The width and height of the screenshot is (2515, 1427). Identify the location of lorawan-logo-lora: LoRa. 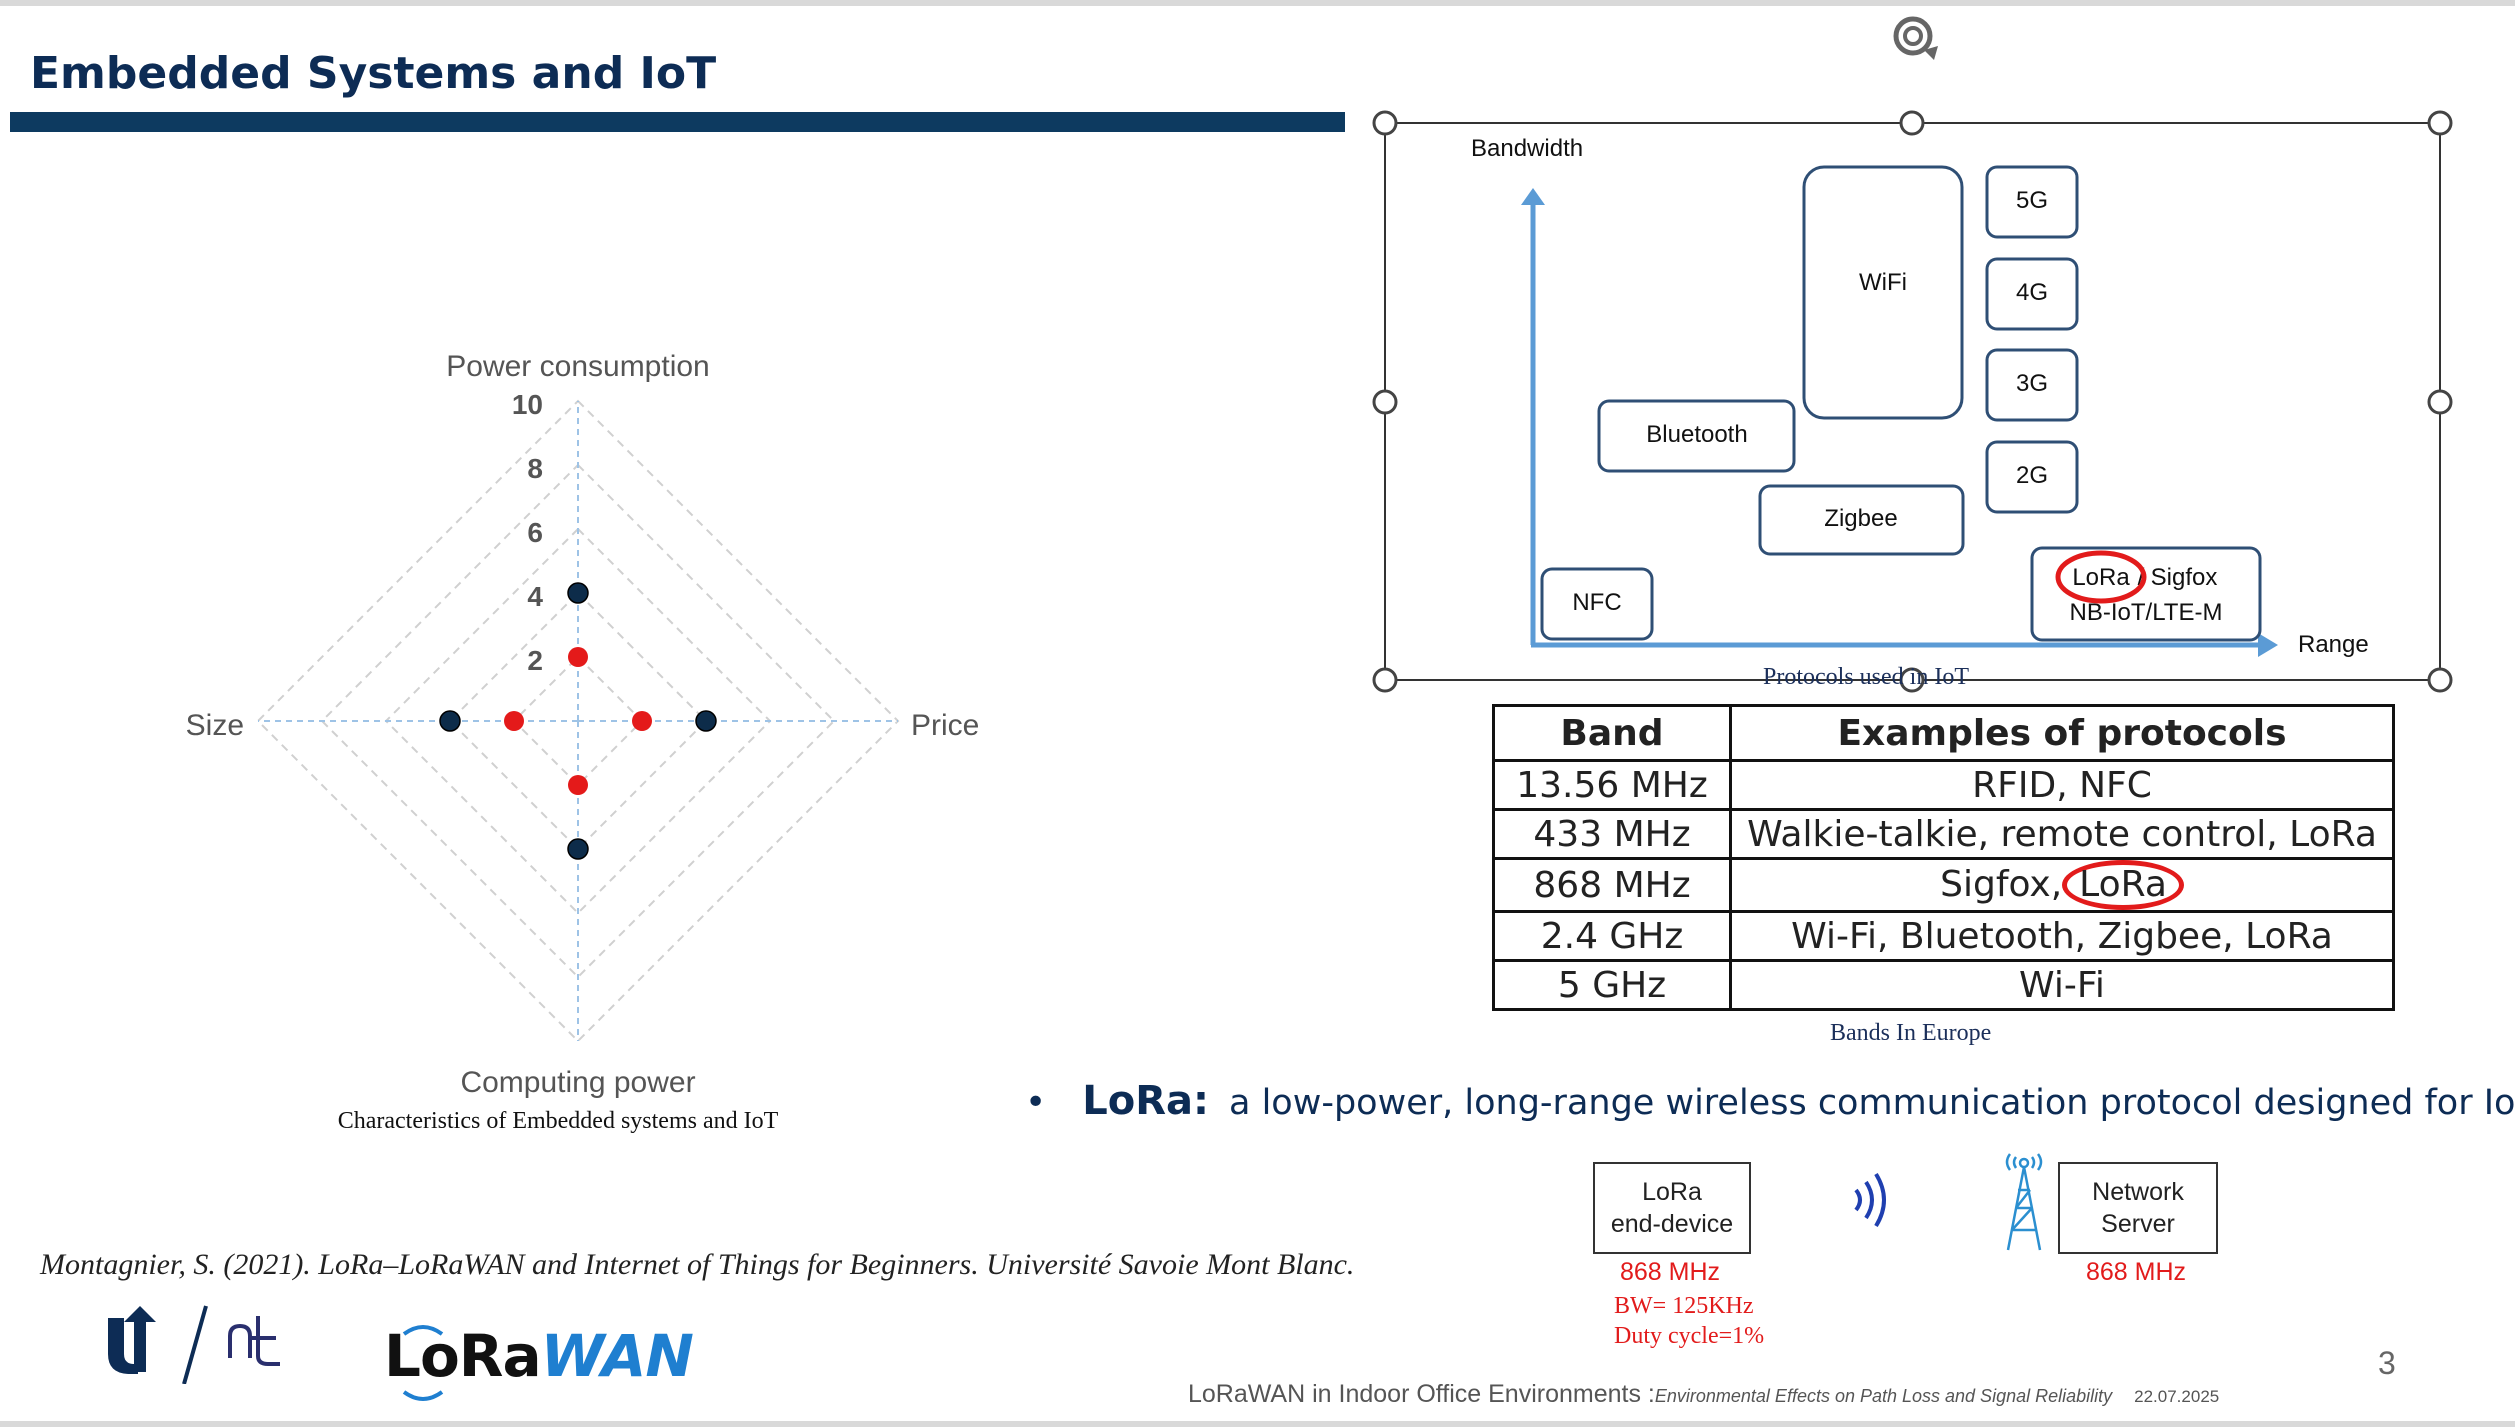
(463, 1356).